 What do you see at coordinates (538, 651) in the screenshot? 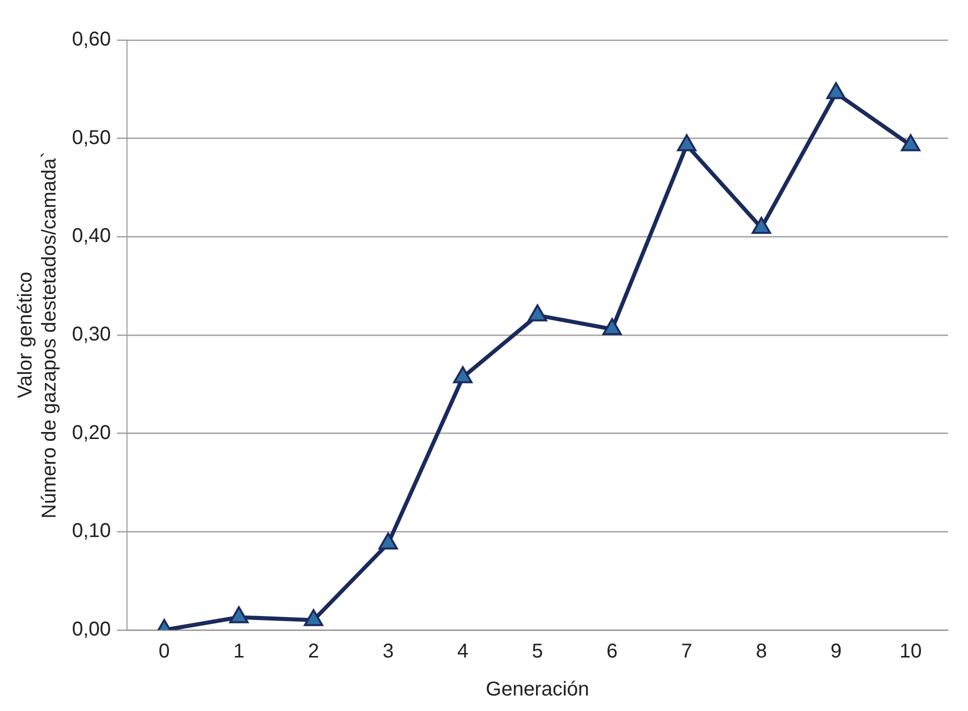
I see `x-tick-label: 5` at bounding box center [538, 651].